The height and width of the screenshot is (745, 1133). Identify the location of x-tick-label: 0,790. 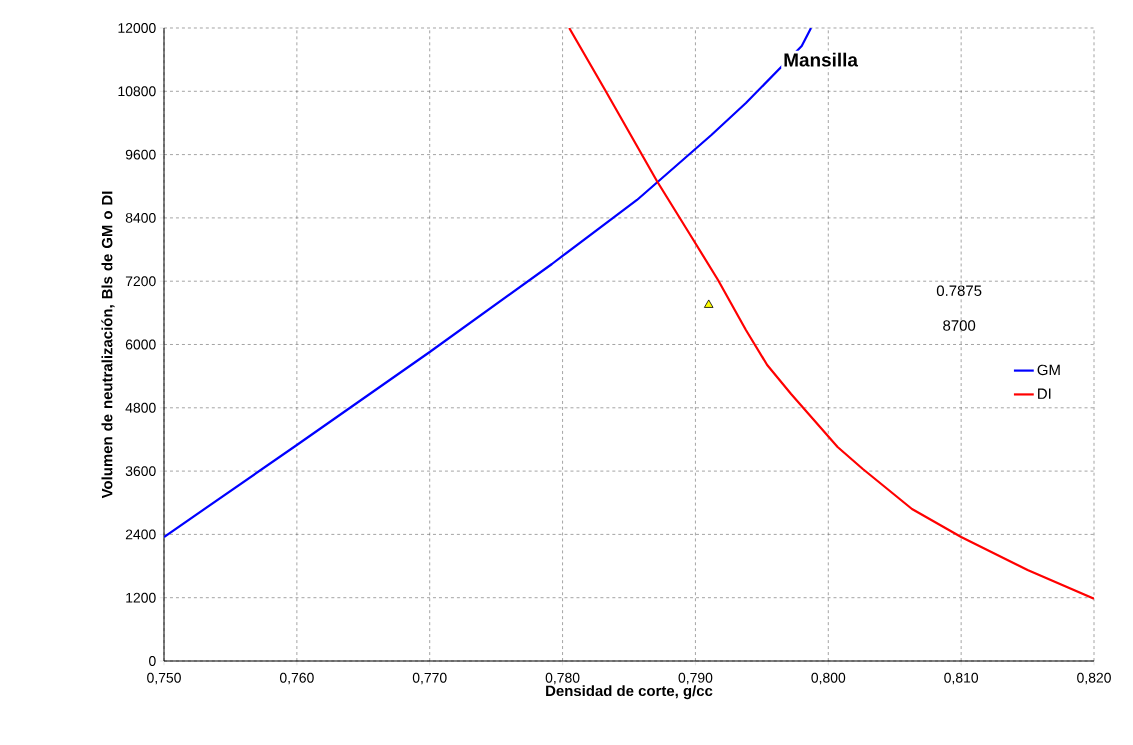
(695, 678).